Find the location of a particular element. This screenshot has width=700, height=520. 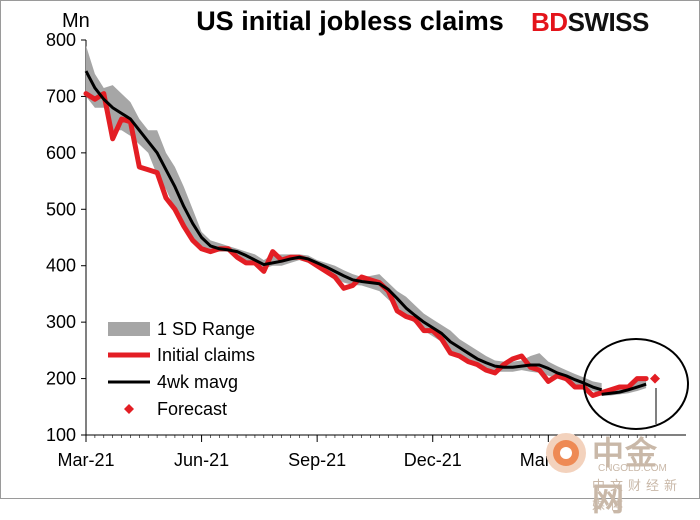

y-tick-label: 500 is located at coordinates (61, 209).